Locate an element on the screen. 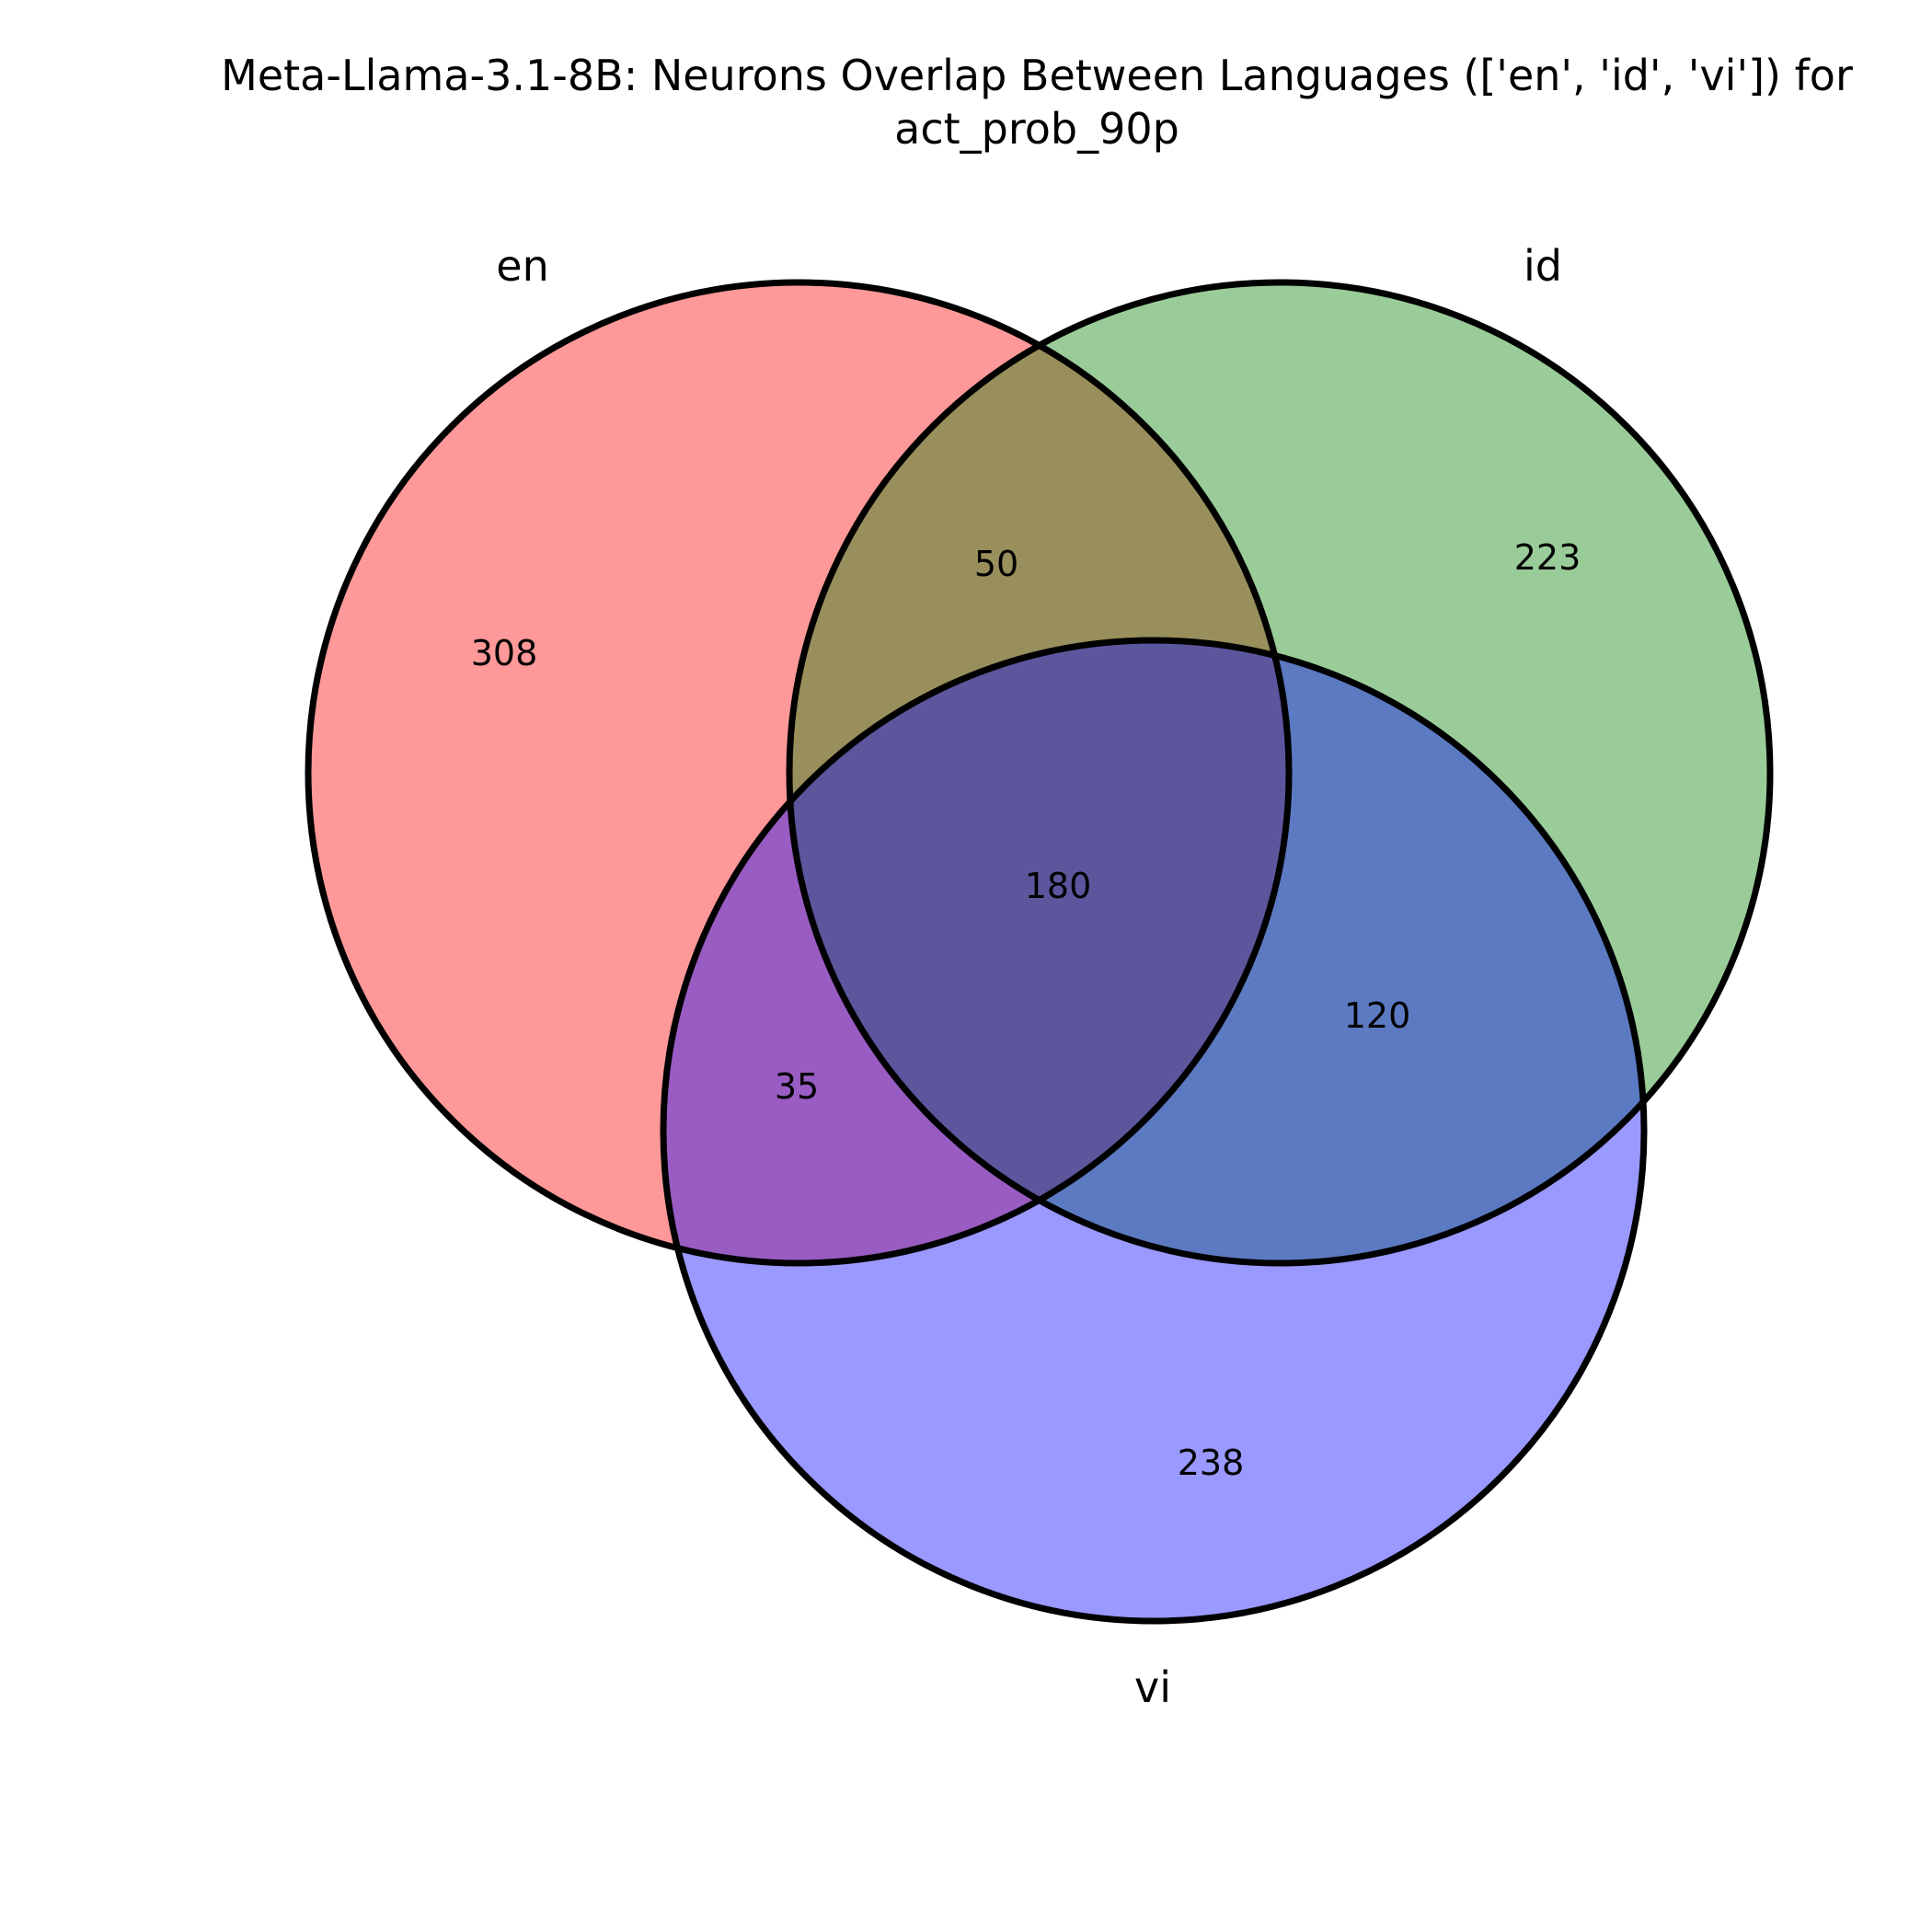 The height and width of the screenshot is (1932, 1932). set-label-vi: vi is located at coordinates (1152, 1687).